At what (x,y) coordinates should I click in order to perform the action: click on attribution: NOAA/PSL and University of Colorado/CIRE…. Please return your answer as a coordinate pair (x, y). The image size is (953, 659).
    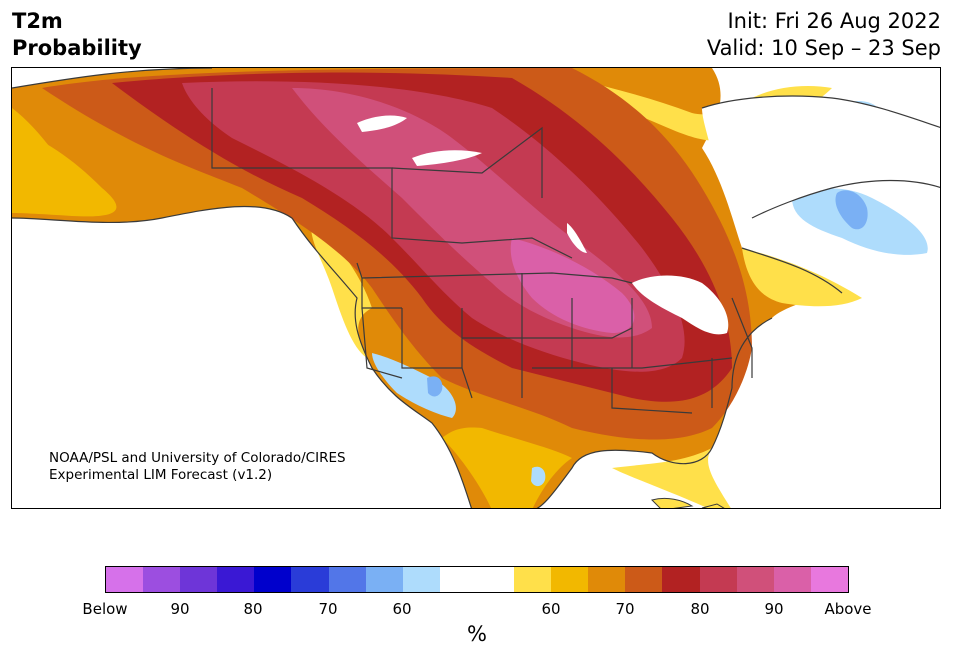
    Looking at the image, I should click on (197, 467).